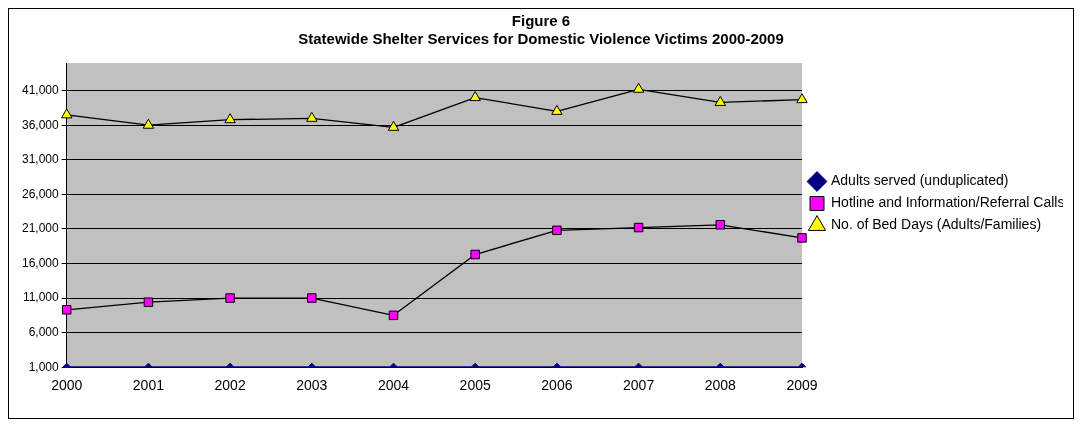  What do you see at coordinates (44, 331) in the screenshot?
I see `y-tick-label: 6,000` at bounding box center [44, 331].